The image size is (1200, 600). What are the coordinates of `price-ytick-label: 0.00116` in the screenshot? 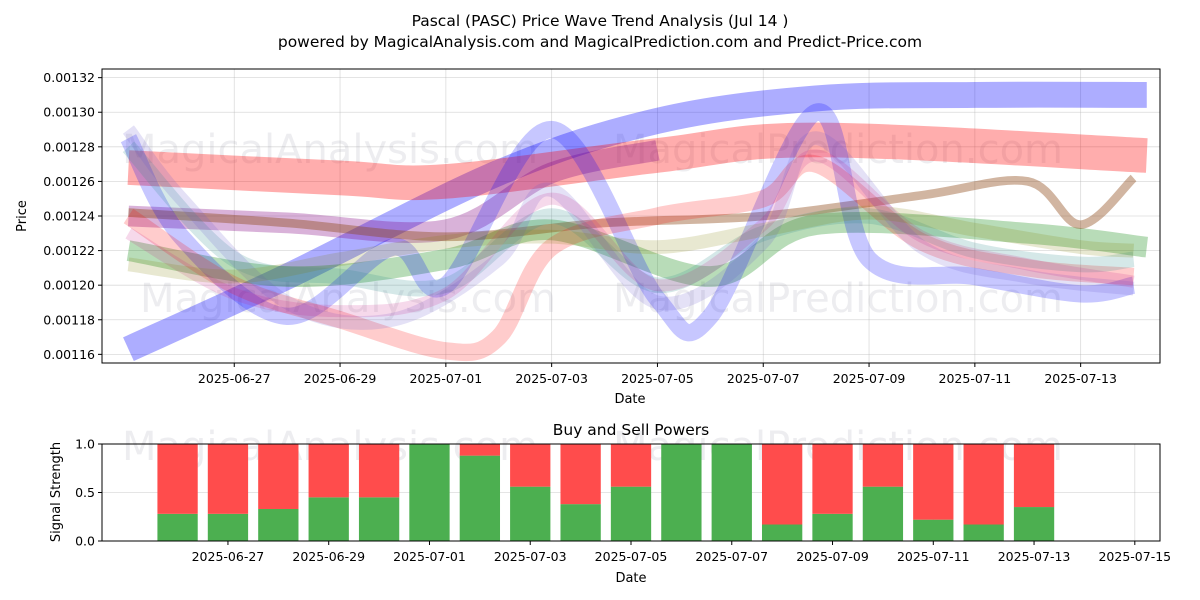 It's located at (69, 354).